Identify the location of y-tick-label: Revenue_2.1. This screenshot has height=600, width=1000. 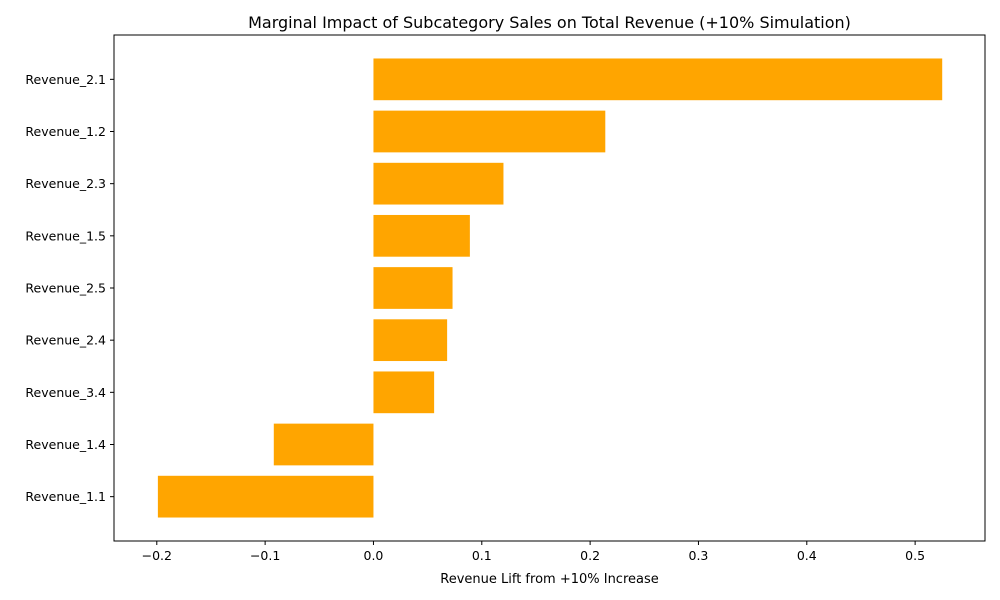
(65, 79).